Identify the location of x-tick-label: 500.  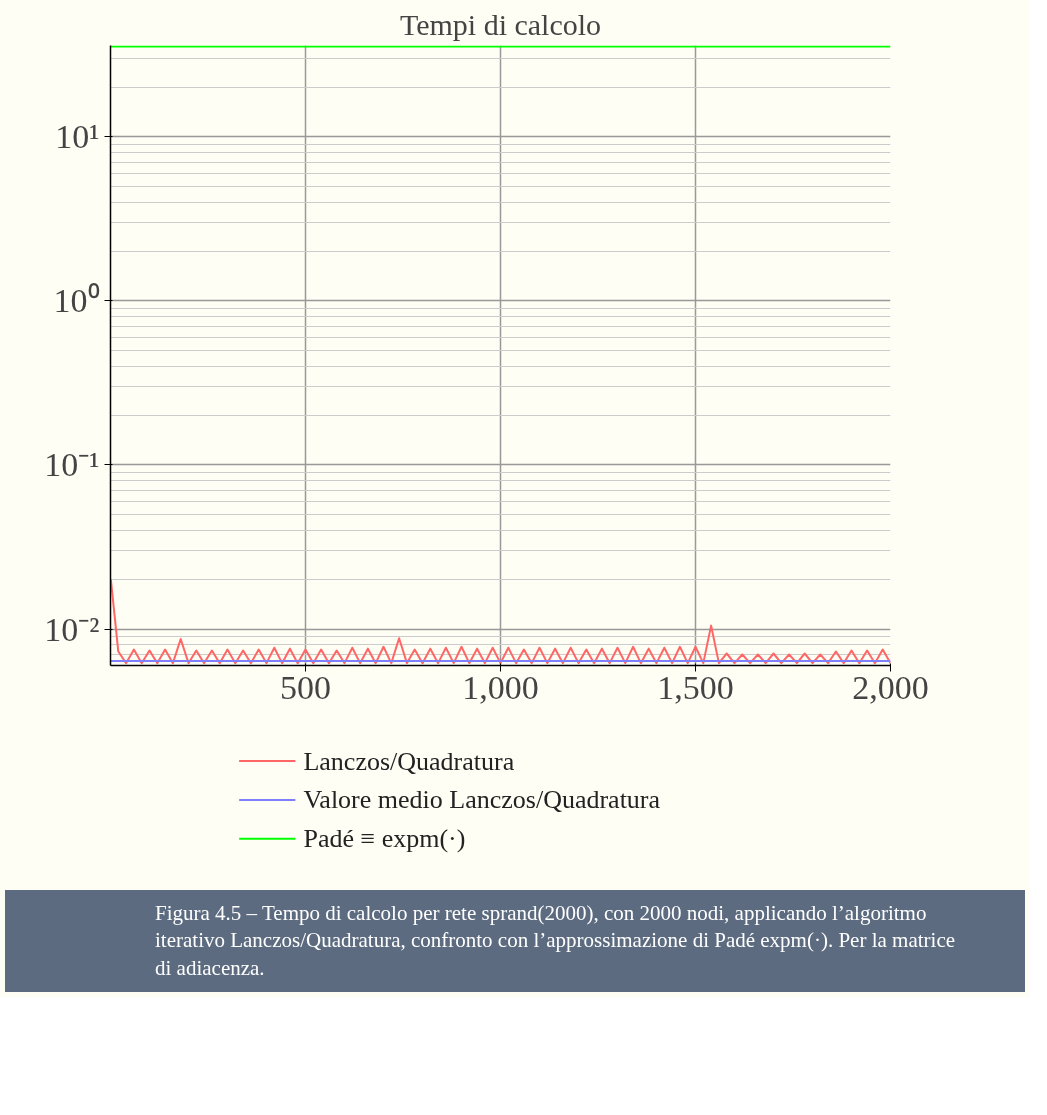
(305, 687).